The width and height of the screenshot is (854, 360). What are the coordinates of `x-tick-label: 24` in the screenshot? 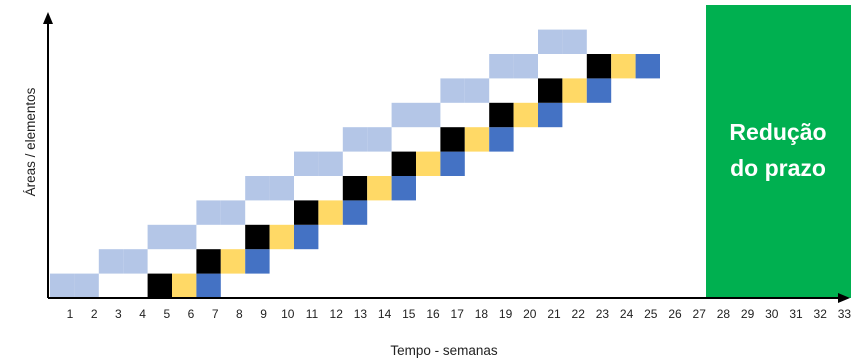 It's located at (627, 314).